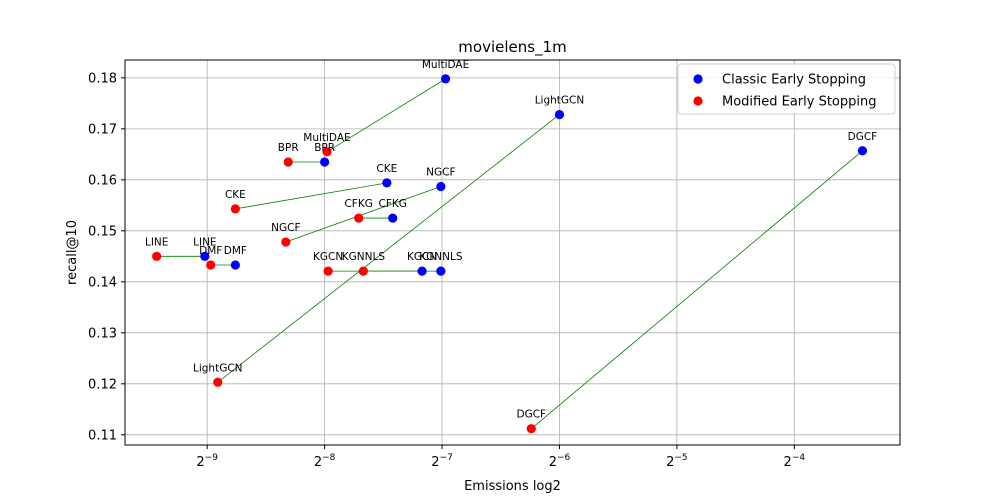  Describe the element at coordinates (207, 461) in the screenshot. I see `x-tick-label: 2−9` at that location.